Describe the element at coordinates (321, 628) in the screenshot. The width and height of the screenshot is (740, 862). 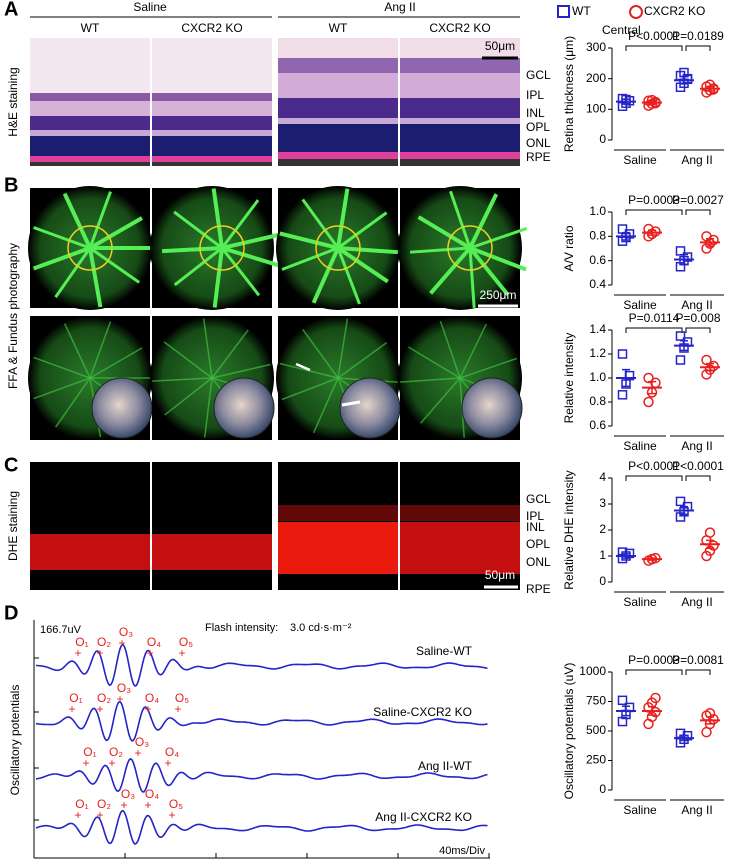
I see `flash-value: 3.0 cd·s·m⁻²` at that location.